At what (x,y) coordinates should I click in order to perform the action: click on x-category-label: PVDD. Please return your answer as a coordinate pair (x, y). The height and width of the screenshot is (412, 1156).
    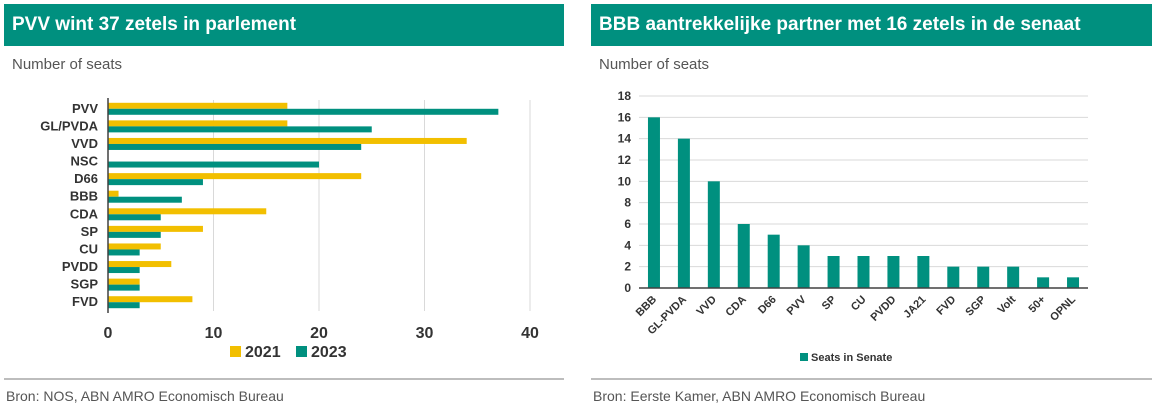
    Looking at the image, I should click on (883, 309).